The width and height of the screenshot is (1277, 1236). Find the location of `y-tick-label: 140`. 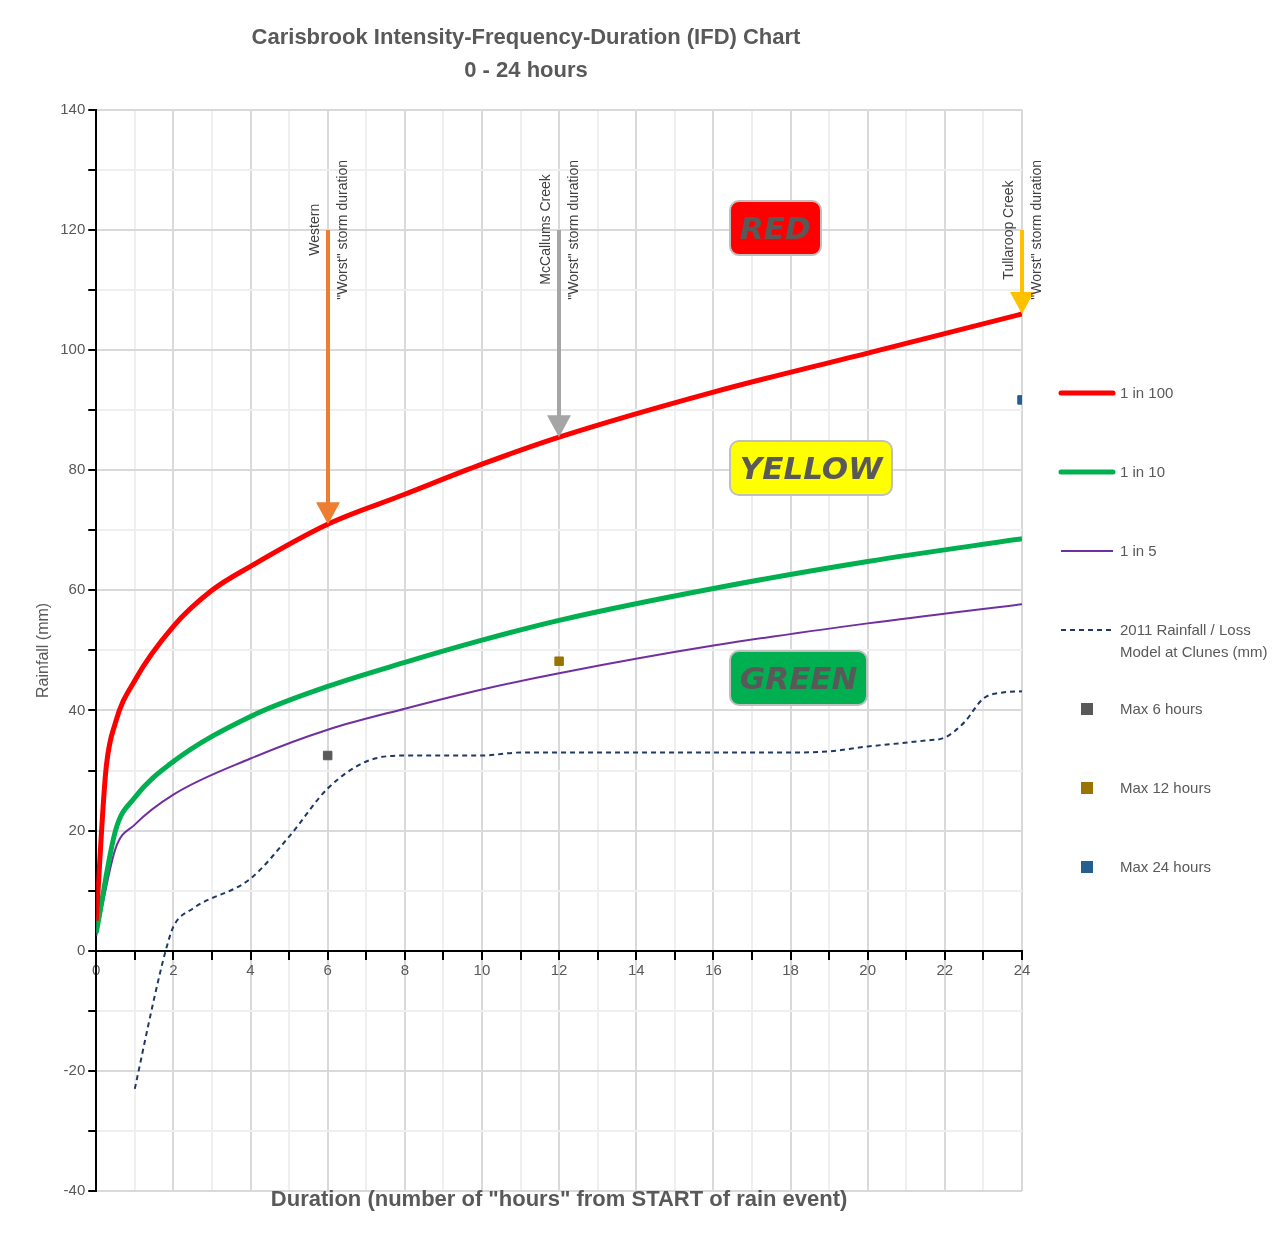

y-tick-label: 140 is located at coordinates (73, 108).